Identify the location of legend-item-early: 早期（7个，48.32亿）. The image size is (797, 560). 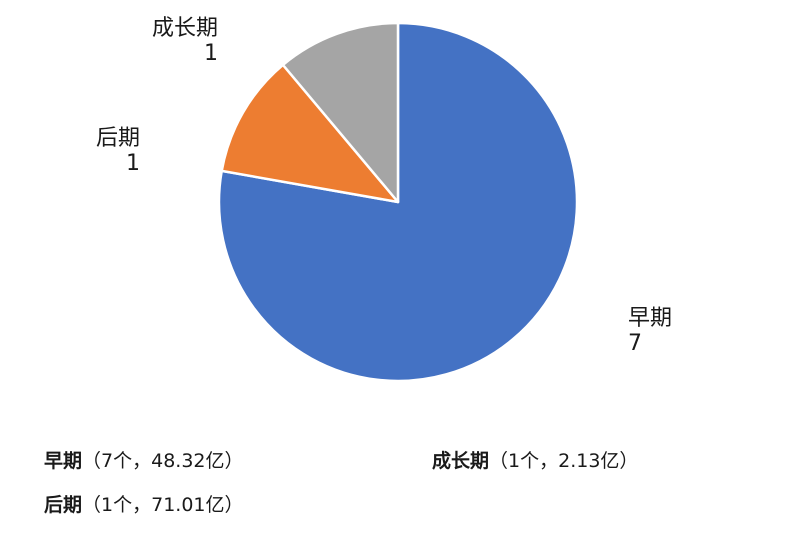
(144, 459).